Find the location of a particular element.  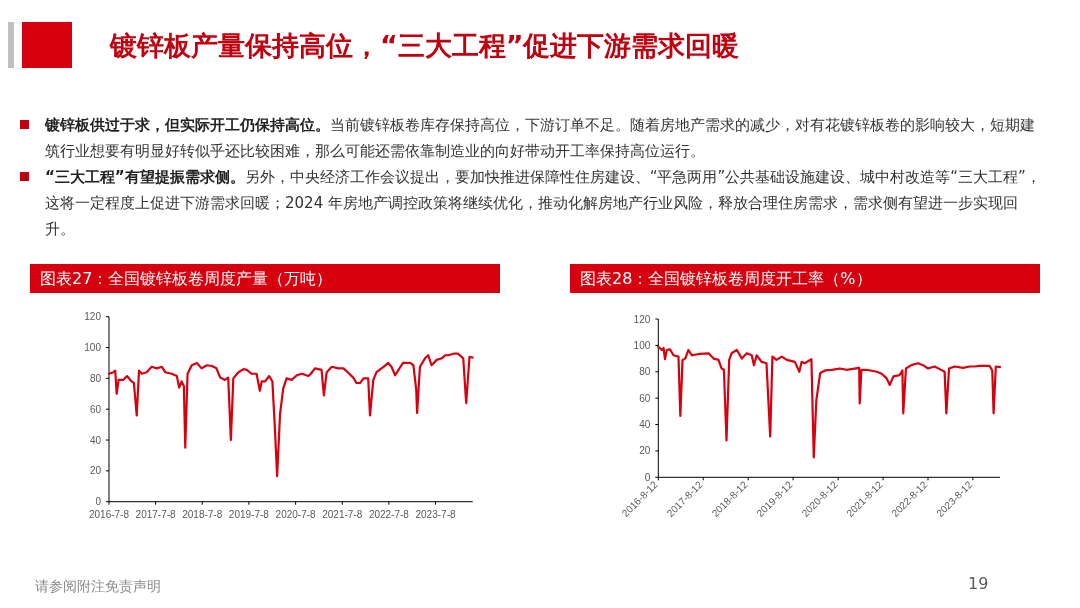

chart-title: 图表27：全国镀锌板卷周度产量（万吨） is located at coordinates (186, 278).